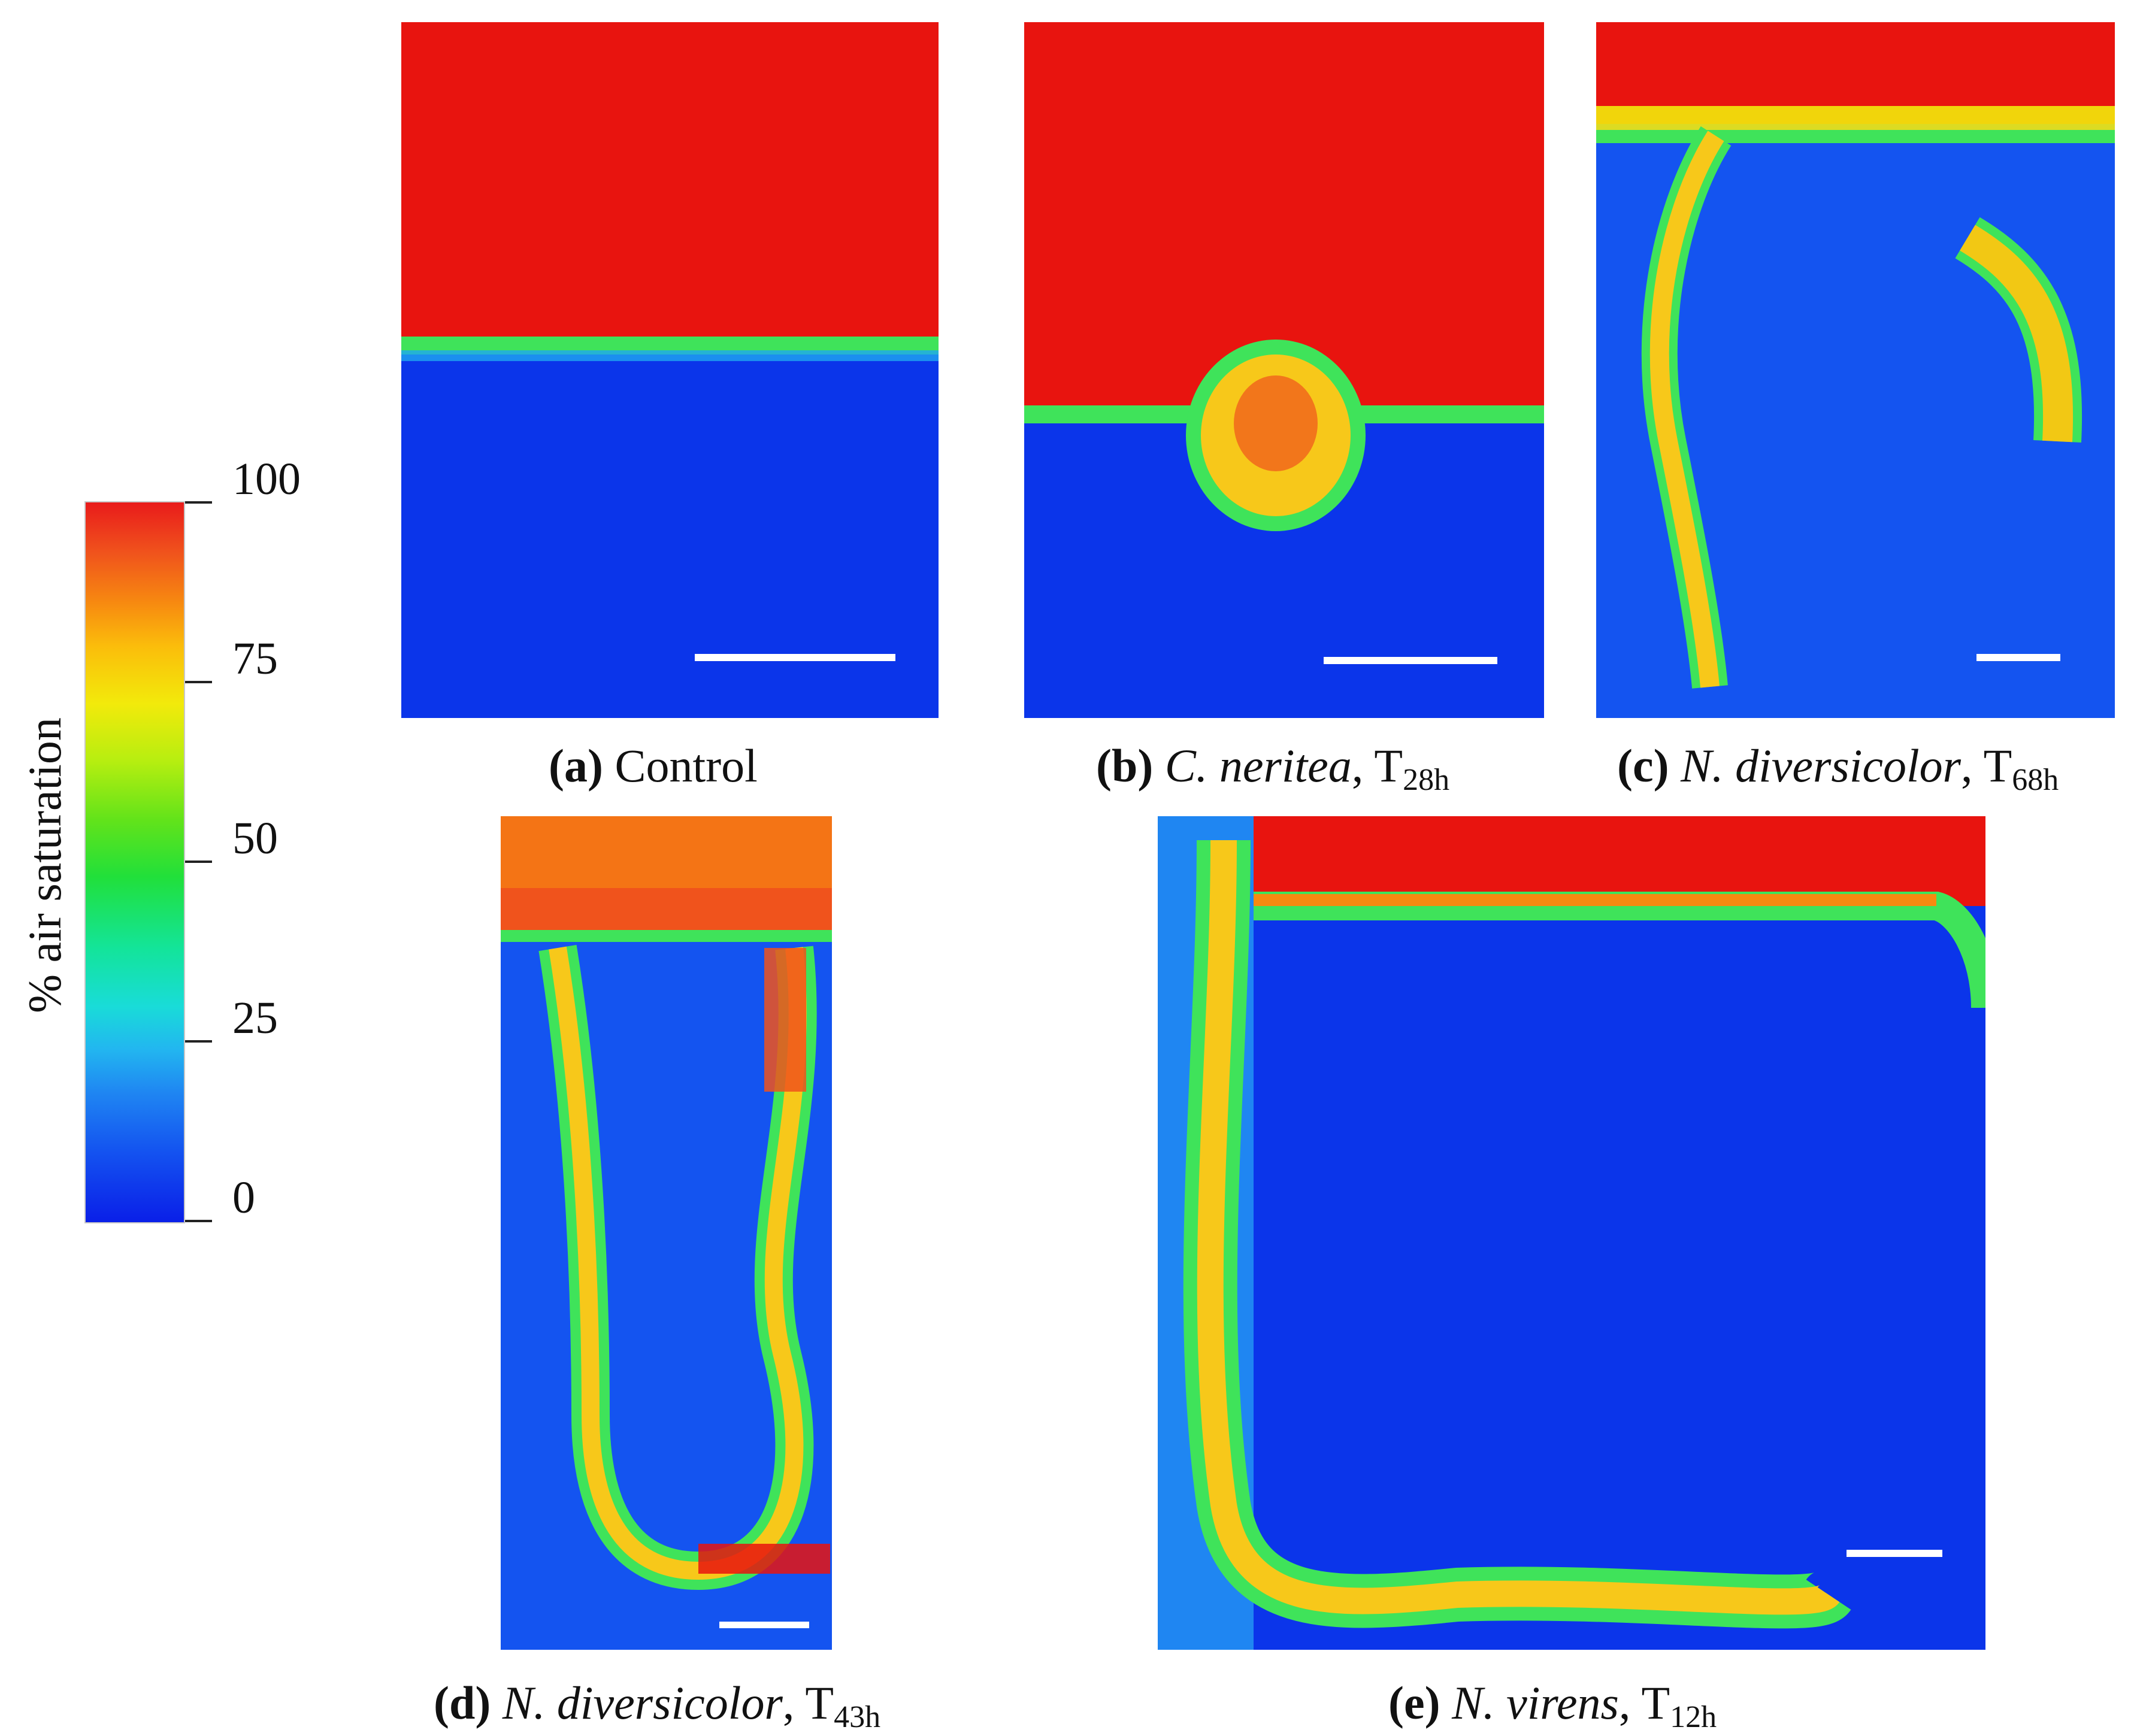  Describe the element at coordinates (255, 659) in the screenshot. I see `colorbar-label-75: 75` at that location.